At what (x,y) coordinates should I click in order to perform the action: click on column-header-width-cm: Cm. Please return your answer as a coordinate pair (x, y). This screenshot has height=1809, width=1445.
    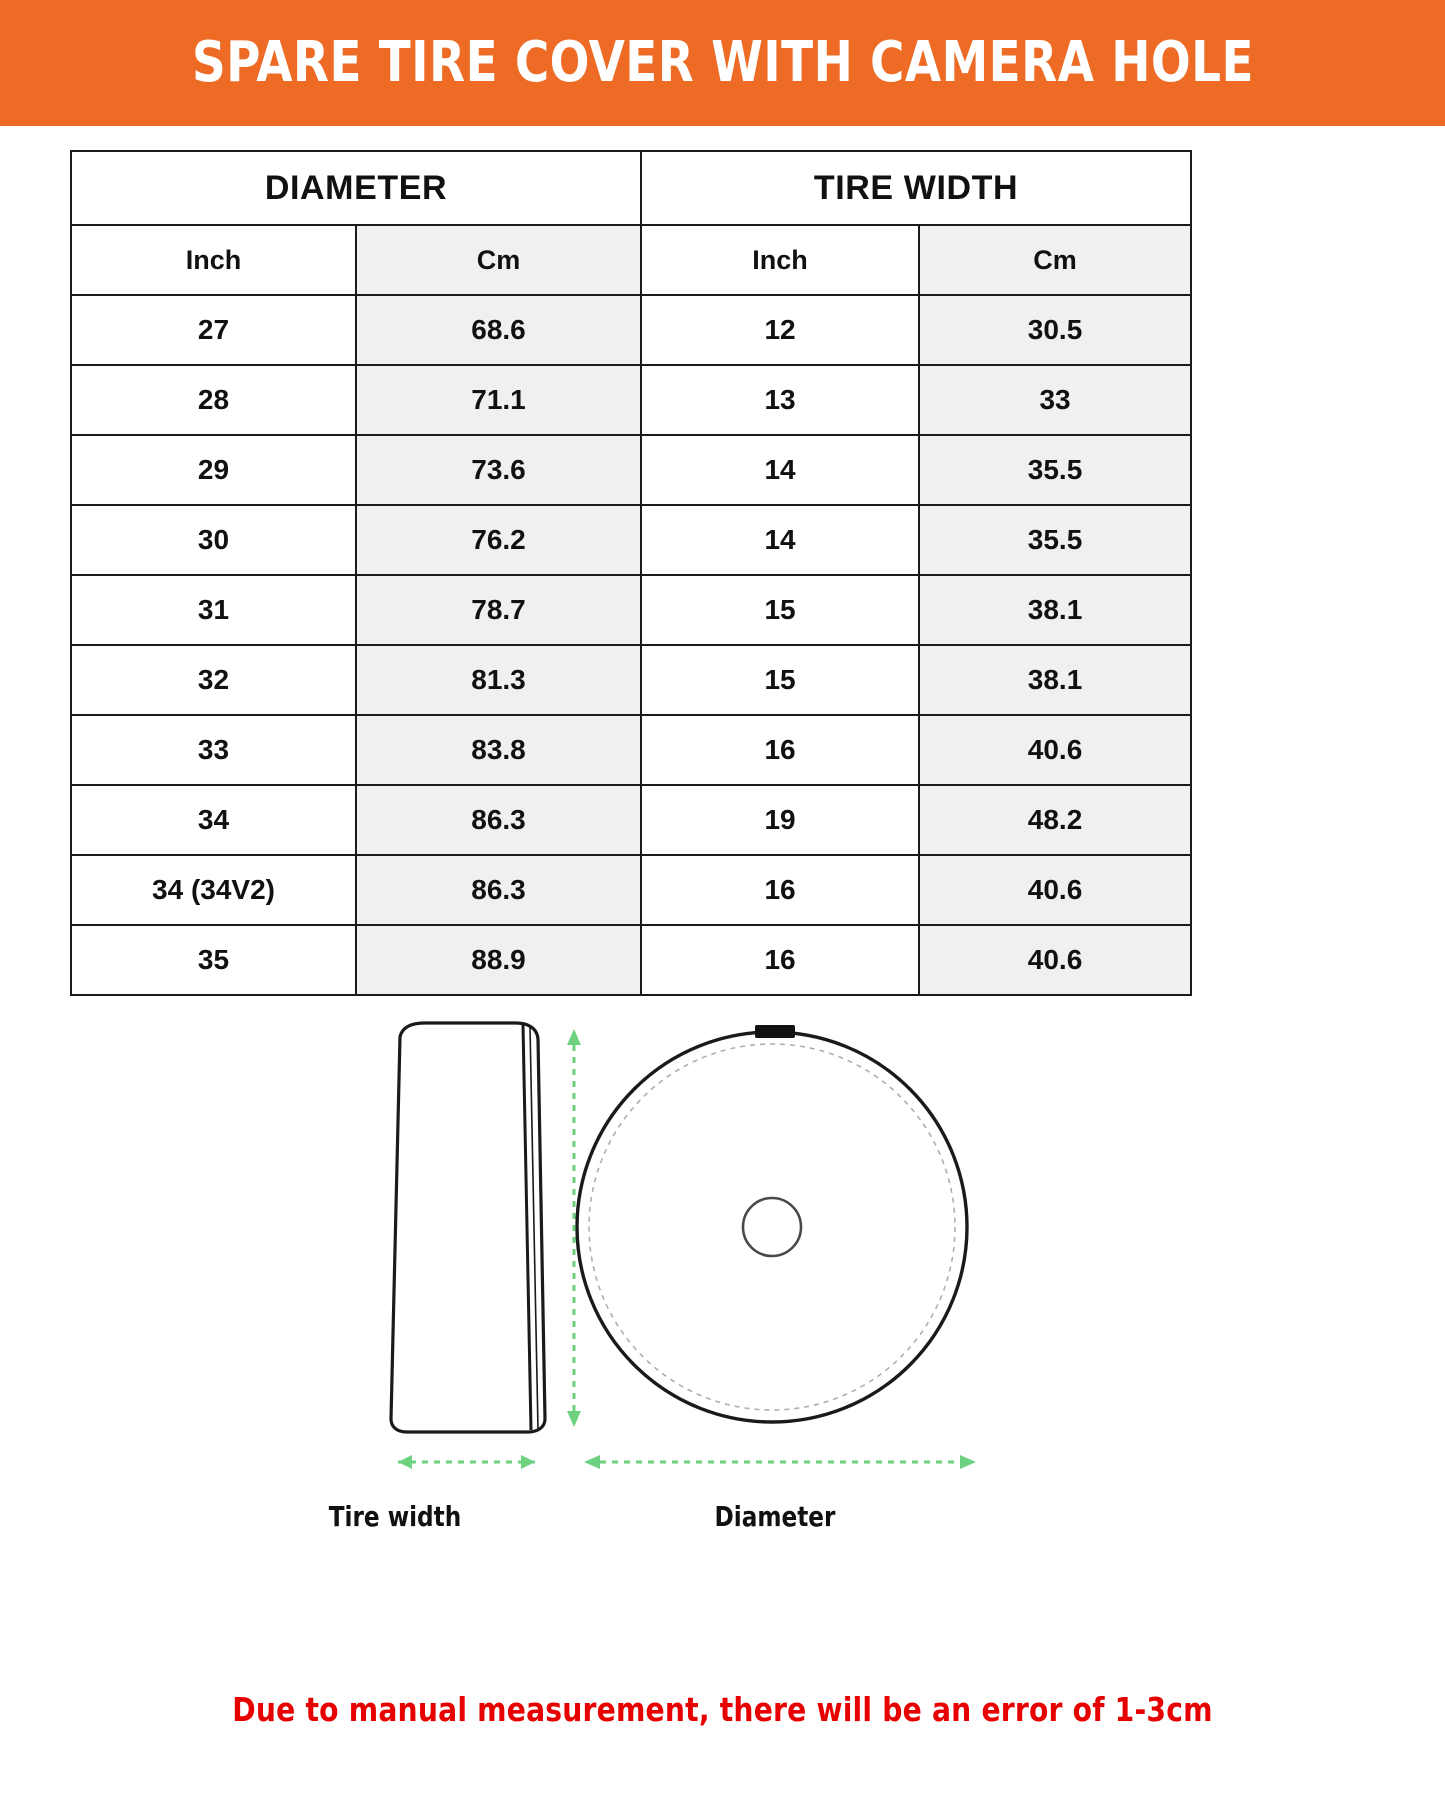
    Looking at the image, I should click on (1055, 260).